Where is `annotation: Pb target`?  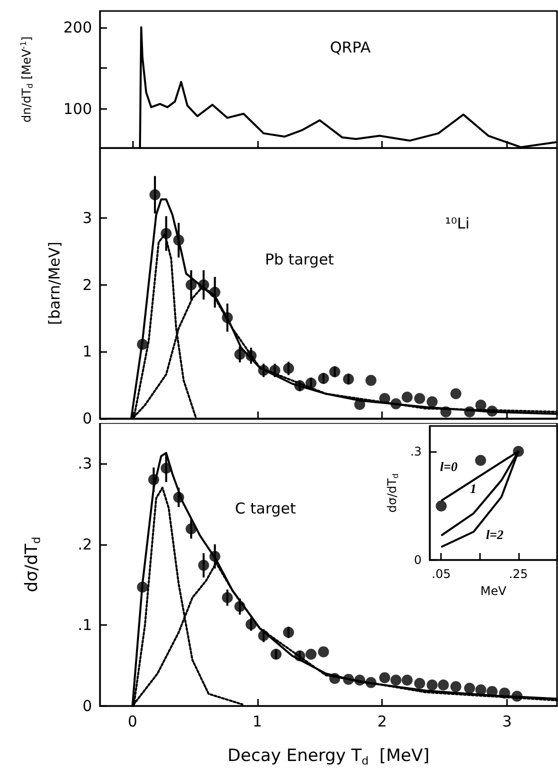
annotation: Pb target is located at coordinates (299, 259).